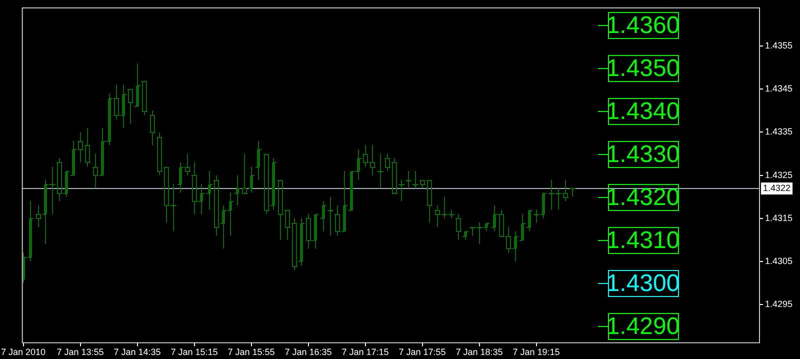 The height and width of the screenshot is (359, 800). I want to click on x-tick-label: 7 Jan 15:55, so click(251, 352).